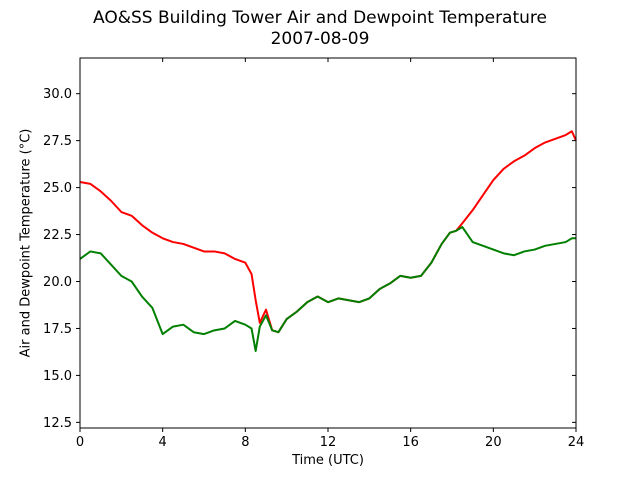  What do you see at coordinates (410, 442) in the screenshot?
I see `x-tick-label-4: 16` at bounding box center [410, 442].